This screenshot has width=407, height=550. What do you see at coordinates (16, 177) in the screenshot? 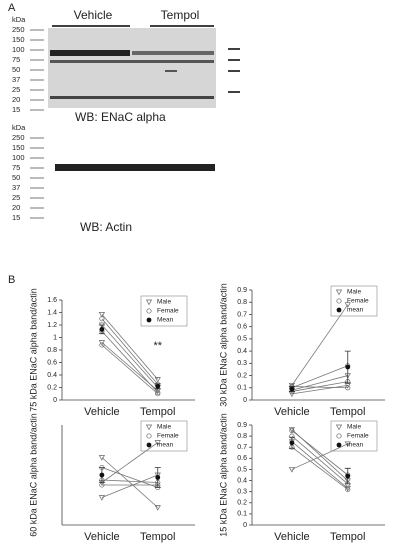
I see `kda-label: 50` at bounding box center [16, 177].